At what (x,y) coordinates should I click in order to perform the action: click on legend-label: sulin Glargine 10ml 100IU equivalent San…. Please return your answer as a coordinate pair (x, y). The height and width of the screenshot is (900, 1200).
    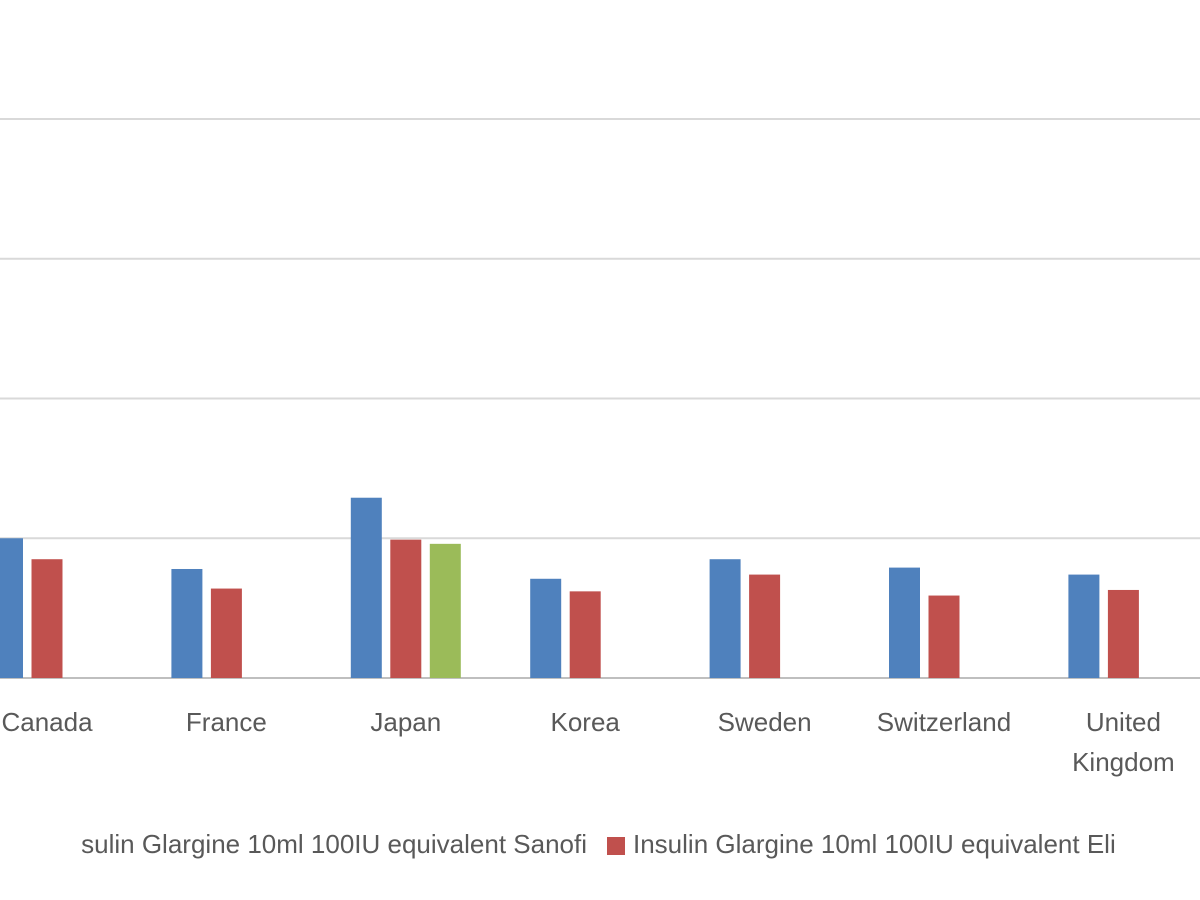
    Looking at the image, I should click on (334, 844).